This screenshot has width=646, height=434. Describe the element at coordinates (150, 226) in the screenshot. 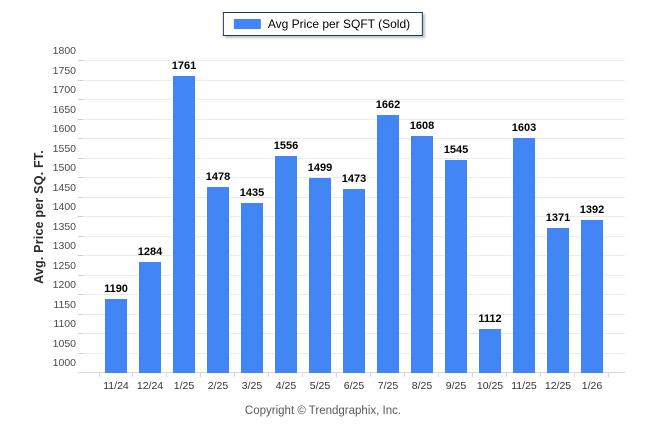

I see `bar-slot: 1284 12/24` at that location.